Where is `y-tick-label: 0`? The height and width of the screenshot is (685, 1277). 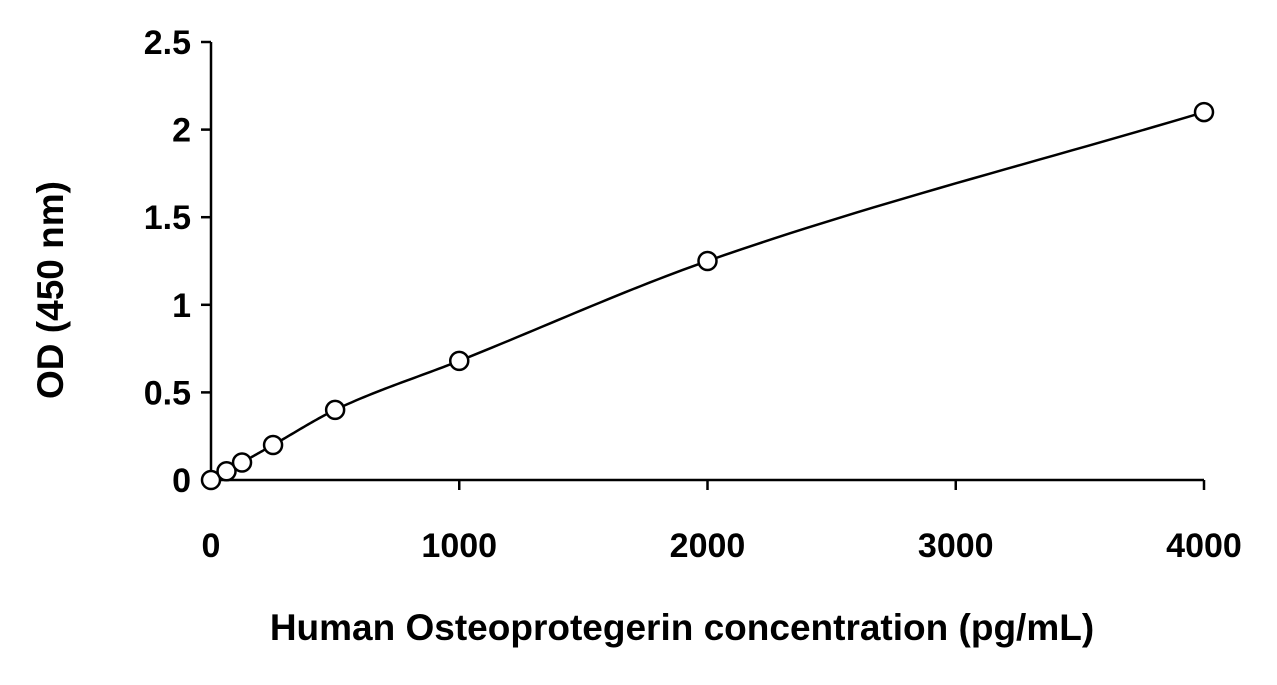
y-tick-label: 0 is located at coordinates (181, 481).